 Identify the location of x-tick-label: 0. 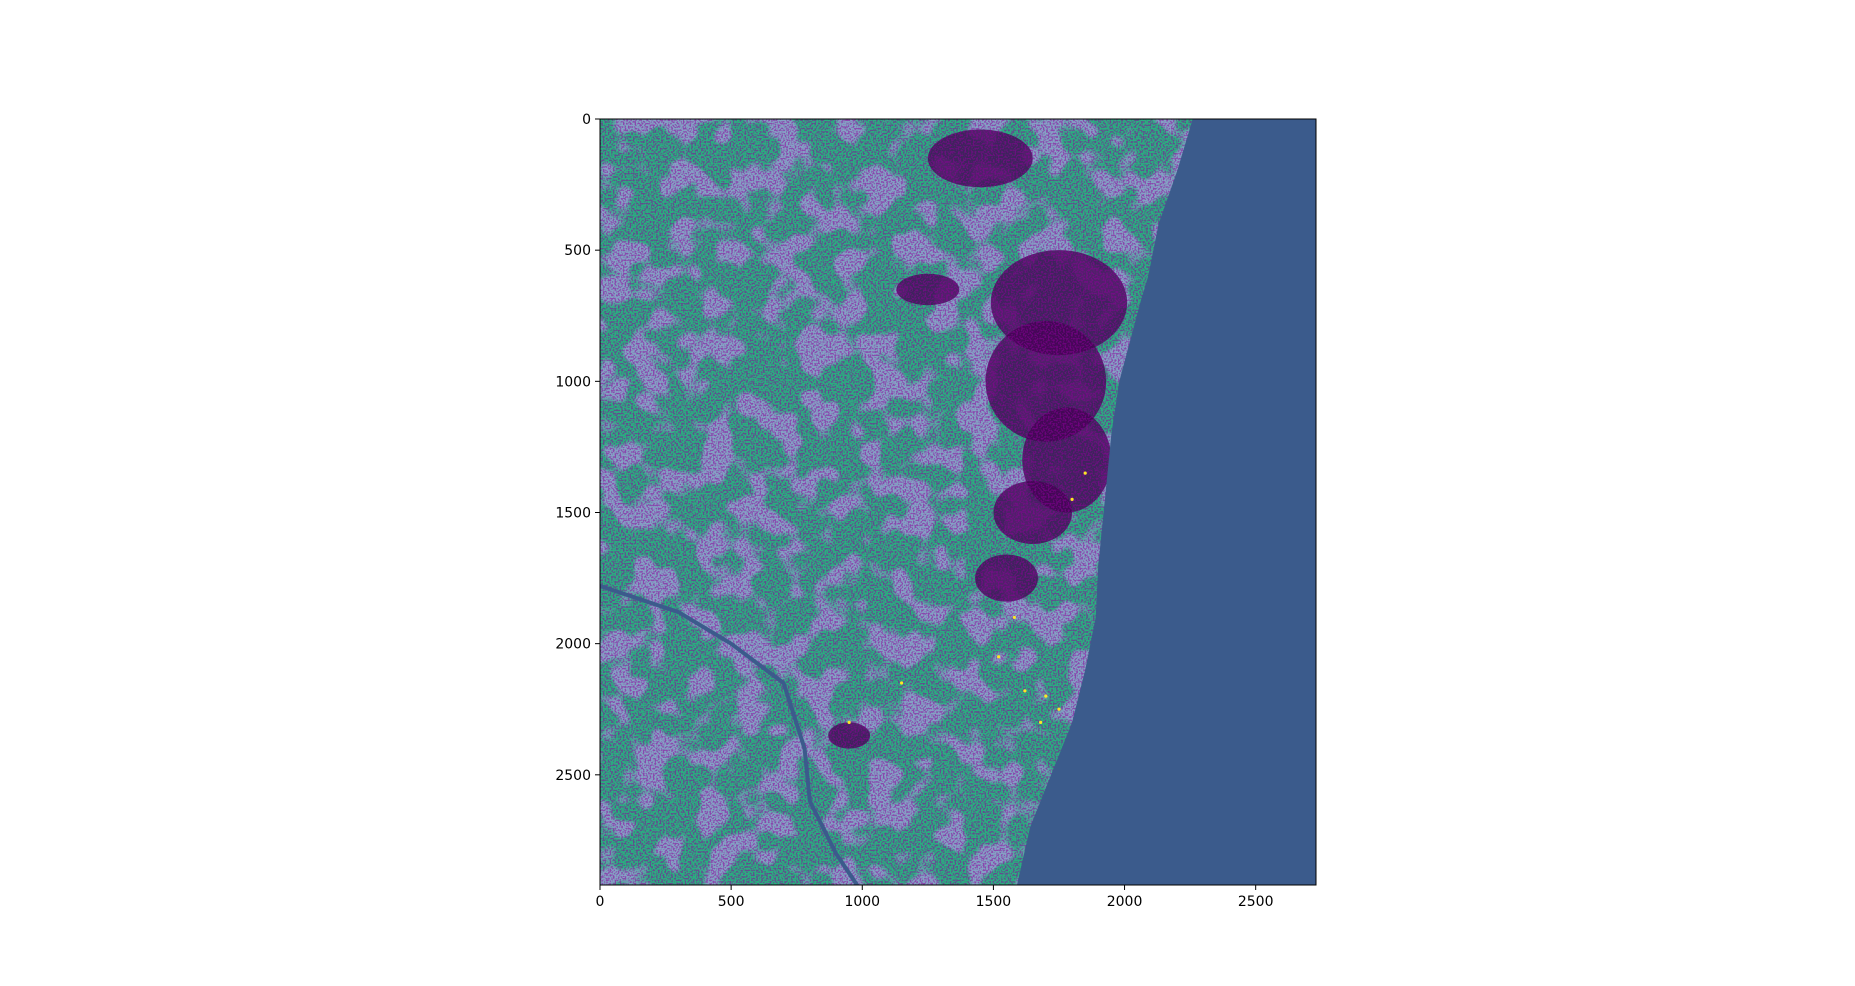
(600, 902).